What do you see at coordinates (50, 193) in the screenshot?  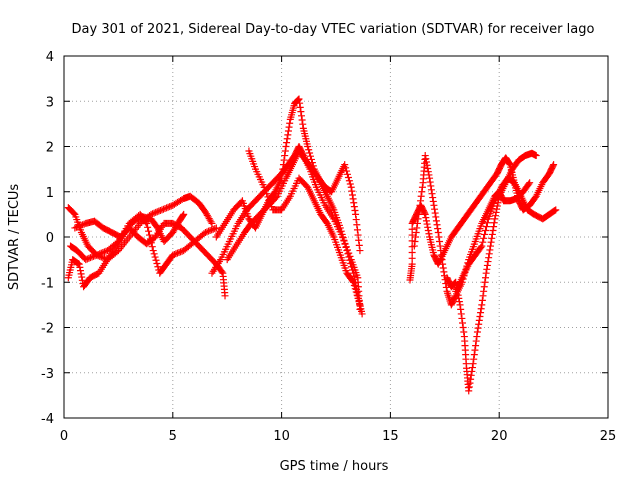 I see `y-tick-label: 1` at bounding box center [50, 193].